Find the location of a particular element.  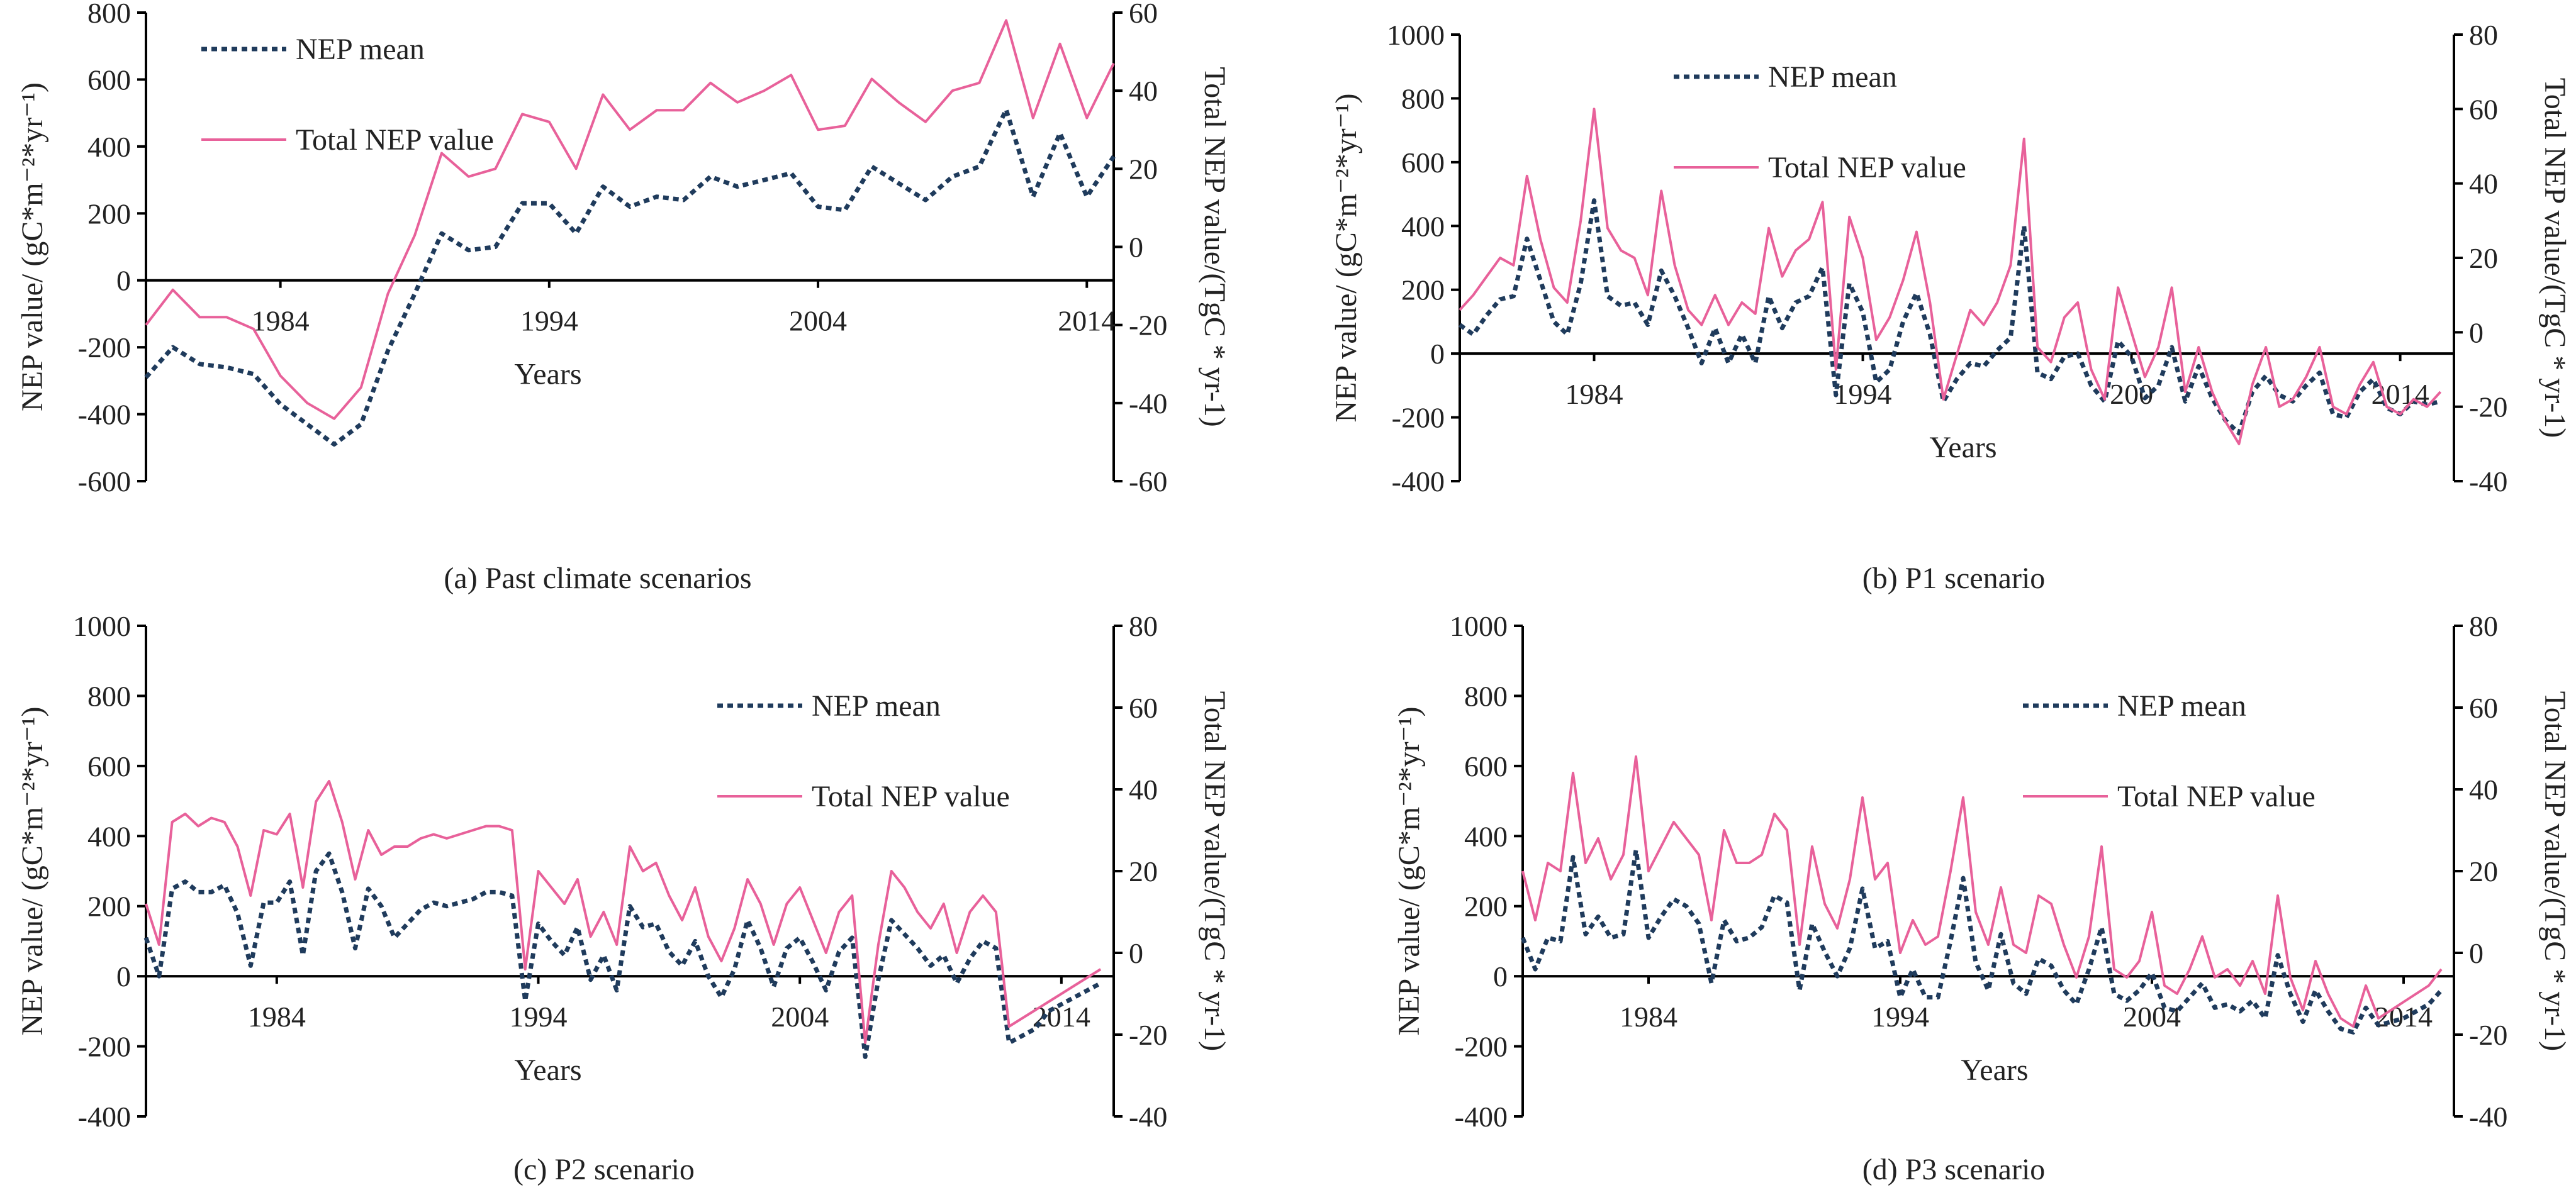

panel-c-ytick-right-label: 0 is located at coordinates (1136, 953).